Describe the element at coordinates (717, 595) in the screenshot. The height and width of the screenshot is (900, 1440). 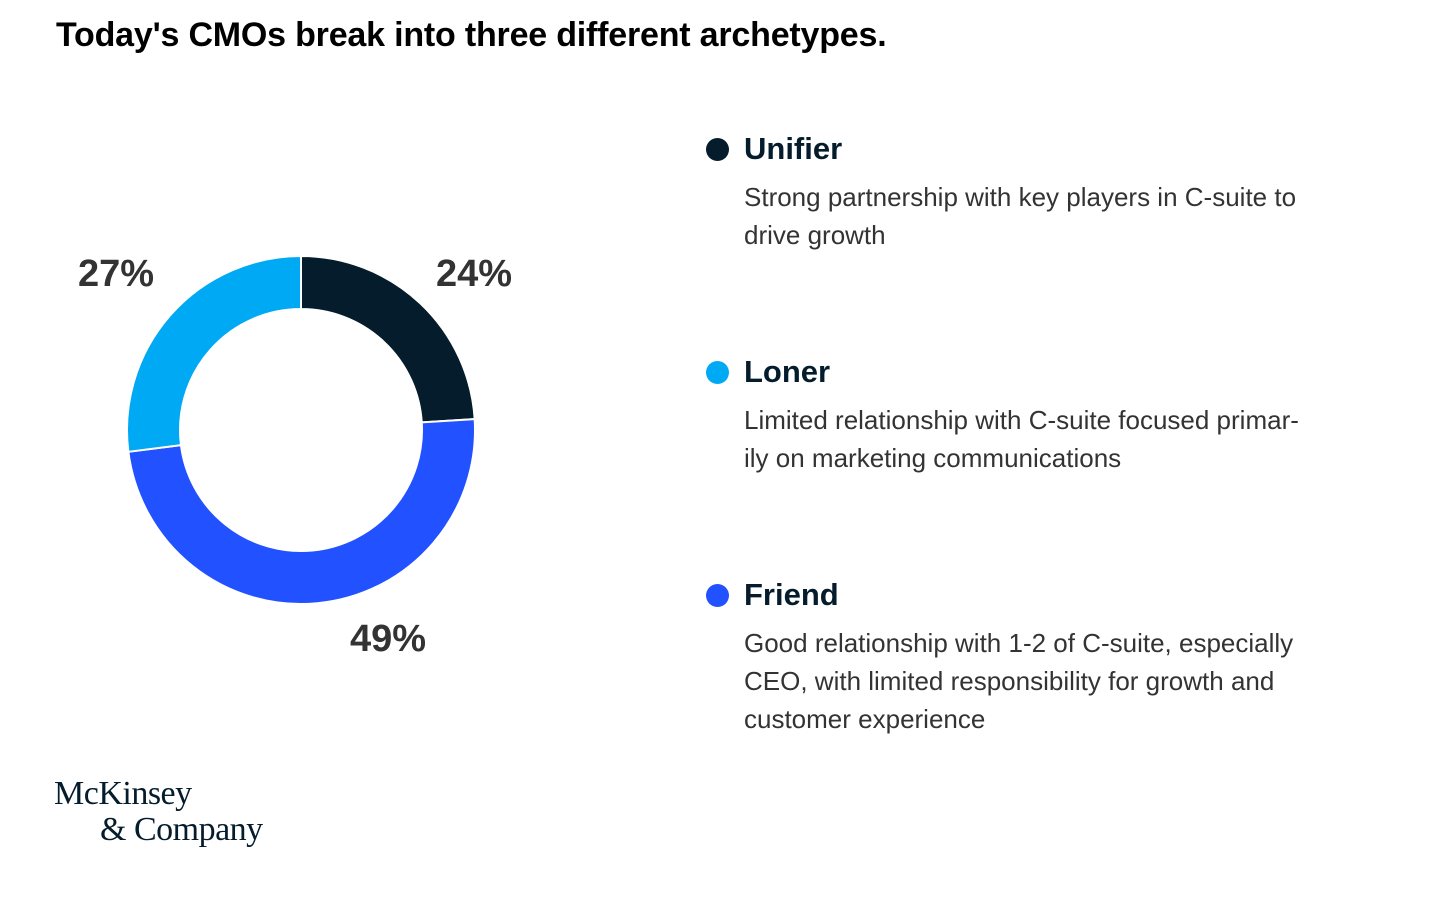
I see `friend-dot-icon` at that location.